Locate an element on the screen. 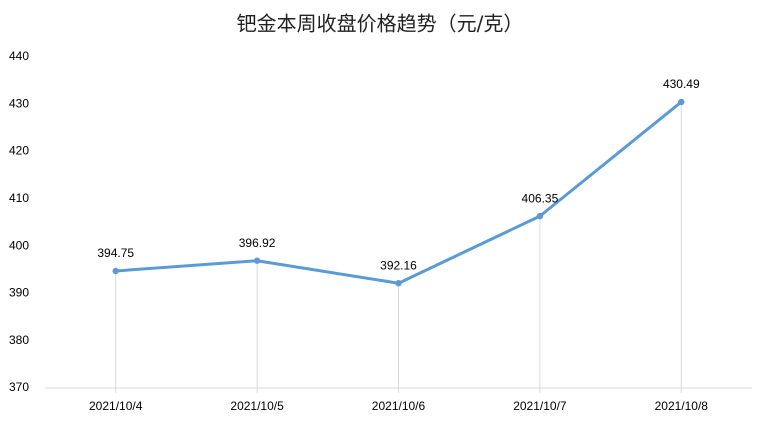 Image resolution: width=769 pixels, height=424 pixels. y-tick-label: 400 is located at coordinates (19, 245).